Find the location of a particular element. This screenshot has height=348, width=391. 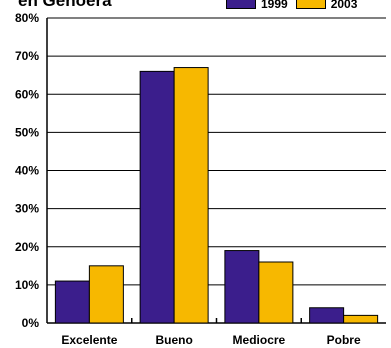

bar-1999-bueno is located at coordinates (157, 197).